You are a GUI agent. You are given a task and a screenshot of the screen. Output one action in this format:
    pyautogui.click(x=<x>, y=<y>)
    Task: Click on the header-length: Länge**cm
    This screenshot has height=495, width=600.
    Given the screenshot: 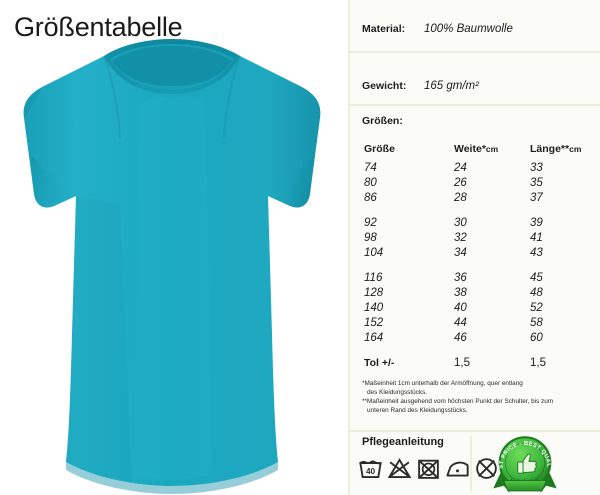 What is the action you would take?
    pyautogui.click(x=555, y=149)
    